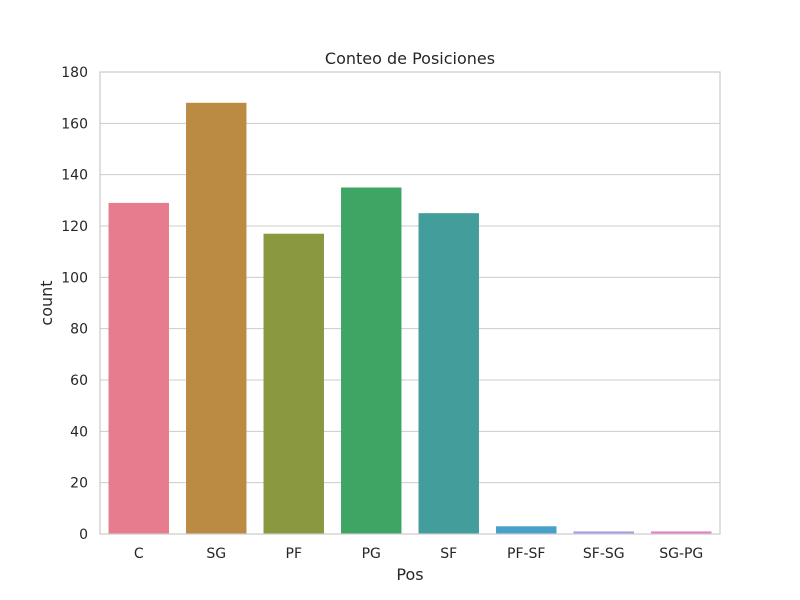 This screenshot has width=800, height=600. What do you see at coordinates (293, 383) in the screenshot?
I see `bar-pf` at bounding box center [293, 383].